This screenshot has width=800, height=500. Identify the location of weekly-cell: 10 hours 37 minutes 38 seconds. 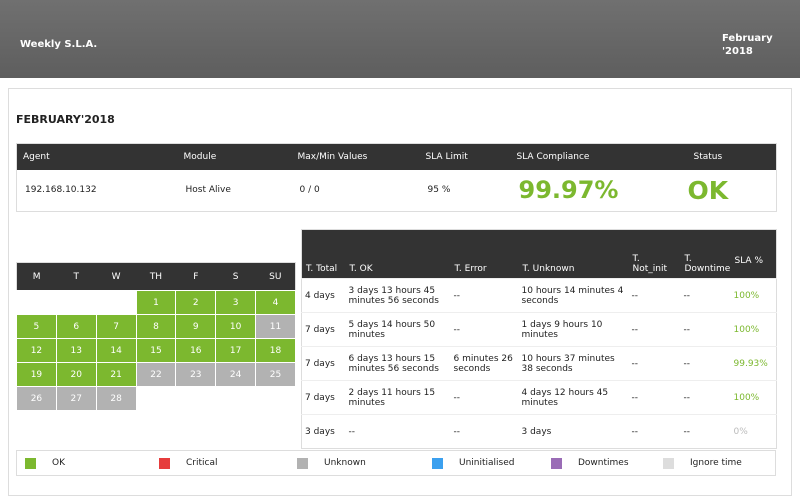
(573, 363).